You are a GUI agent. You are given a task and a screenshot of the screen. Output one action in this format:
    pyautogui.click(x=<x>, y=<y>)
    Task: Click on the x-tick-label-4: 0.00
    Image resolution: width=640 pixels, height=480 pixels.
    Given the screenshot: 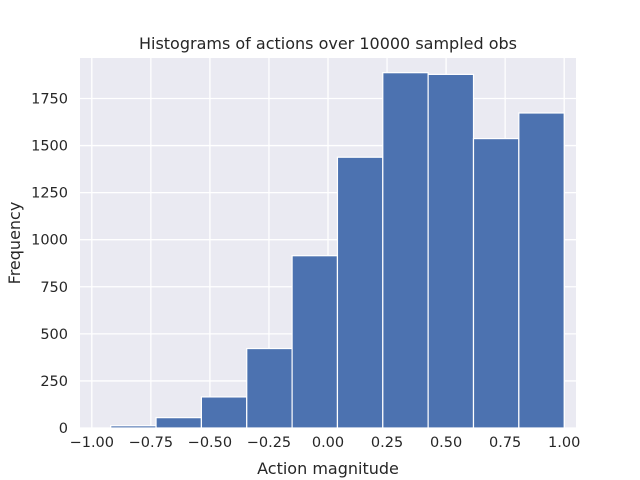 What is the action you would take?
    pyautogui.click(x=328, y=443)
    